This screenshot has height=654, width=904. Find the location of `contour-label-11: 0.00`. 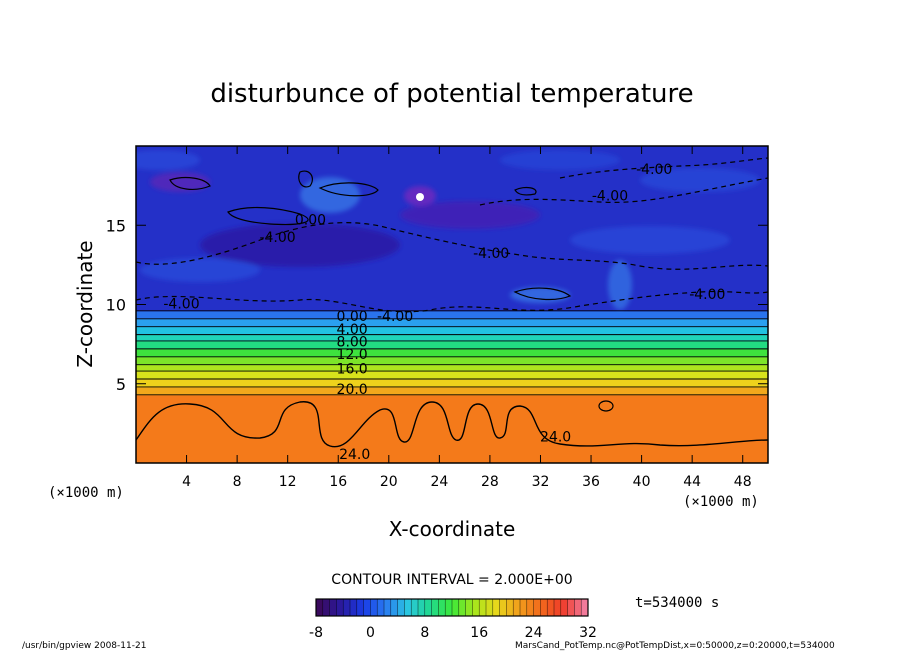

contour-label-11: 0.00 is located at coordinates (310, 220).